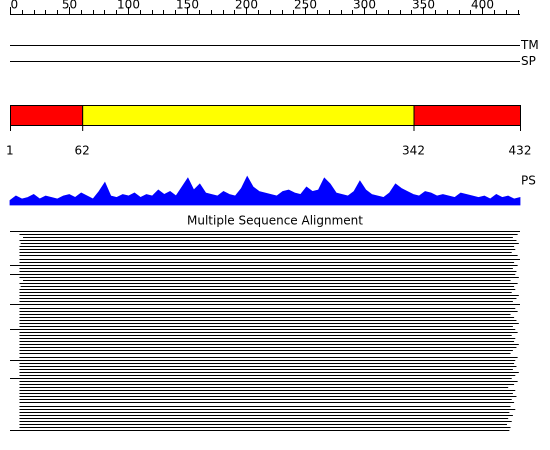  What do you see at coordinates (69, 6) in the screenshot?
I see `ruler-label: 50` at bounding box center [69, 6].